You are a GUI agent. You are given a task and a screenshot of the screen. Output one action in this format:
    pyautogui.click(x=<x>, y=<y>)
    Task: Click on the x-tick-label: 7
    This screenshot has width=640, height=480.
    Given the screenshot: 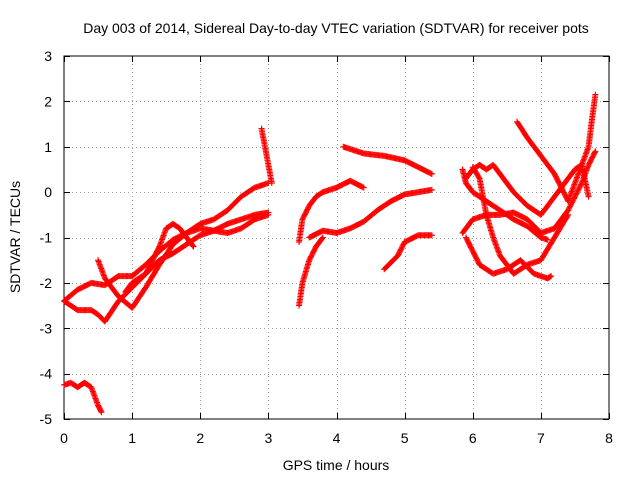 What is the action you would take?
    pyautogui.click(x=541, y=438)
    